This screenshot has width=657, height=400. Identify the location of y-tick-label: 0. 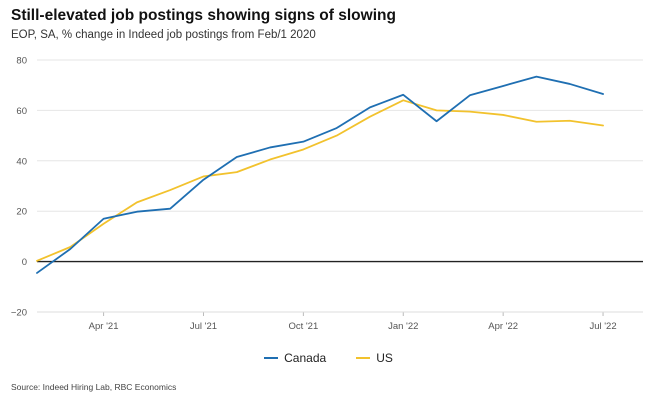
(24, 262).